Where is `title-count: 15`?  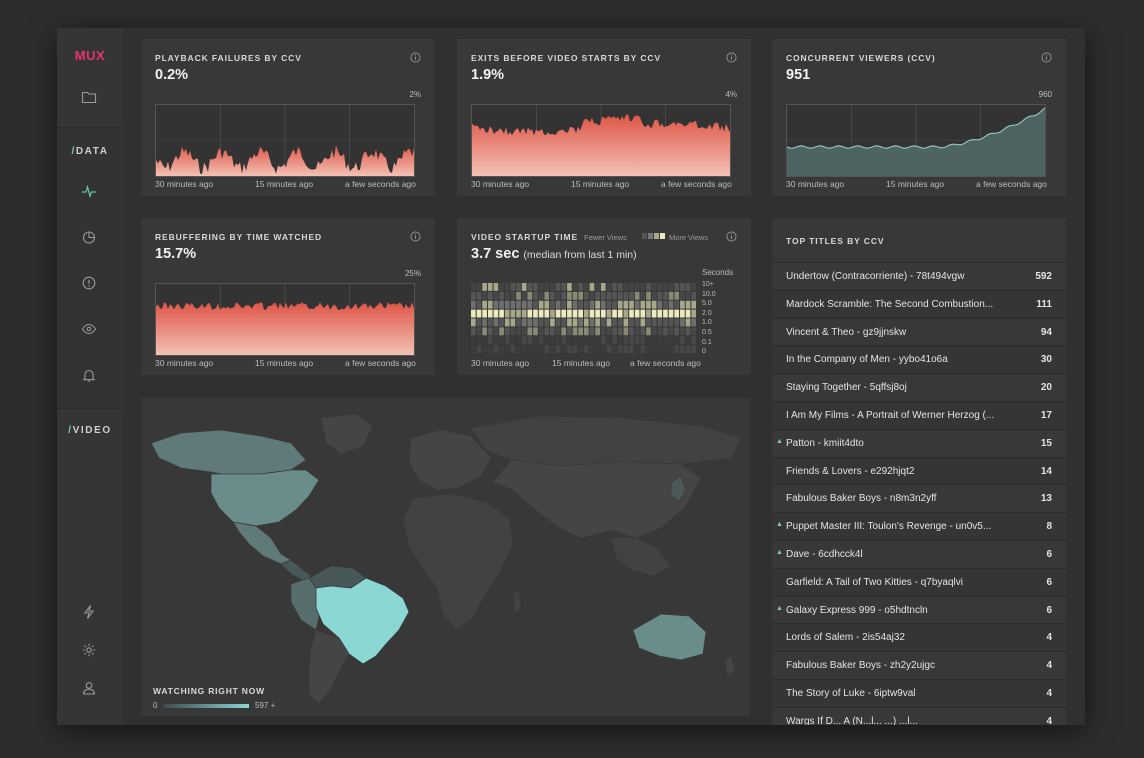
title-count: 15 is located at coordinates (1046, 443).